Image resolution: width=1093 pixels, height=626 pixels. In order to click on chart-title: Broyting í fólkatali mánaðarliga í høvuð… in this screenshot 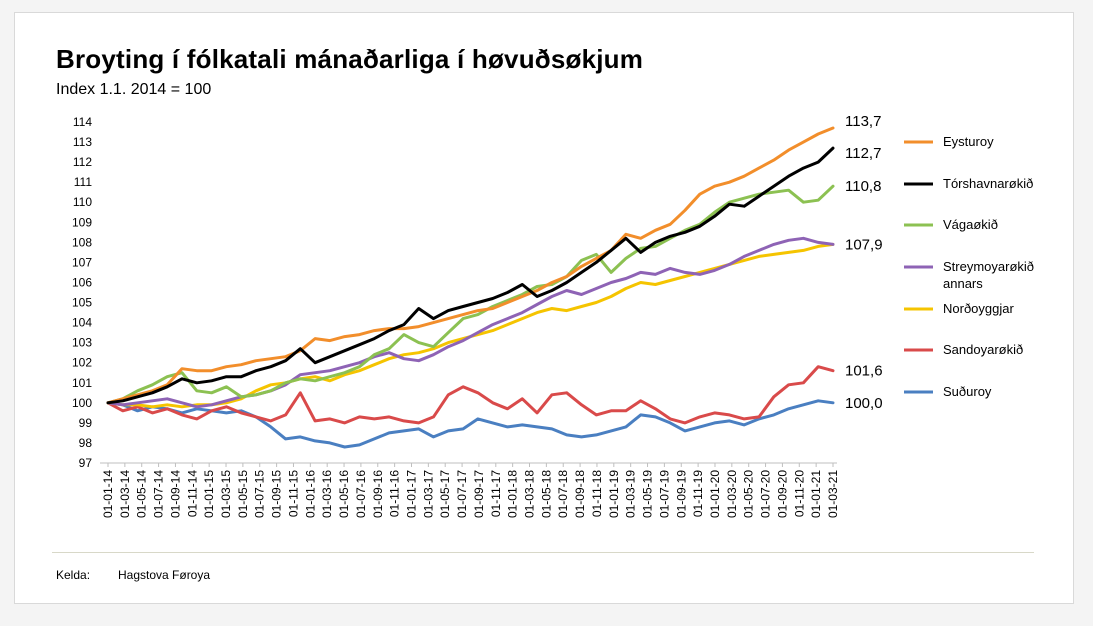, I will do `click(350, 59)`.